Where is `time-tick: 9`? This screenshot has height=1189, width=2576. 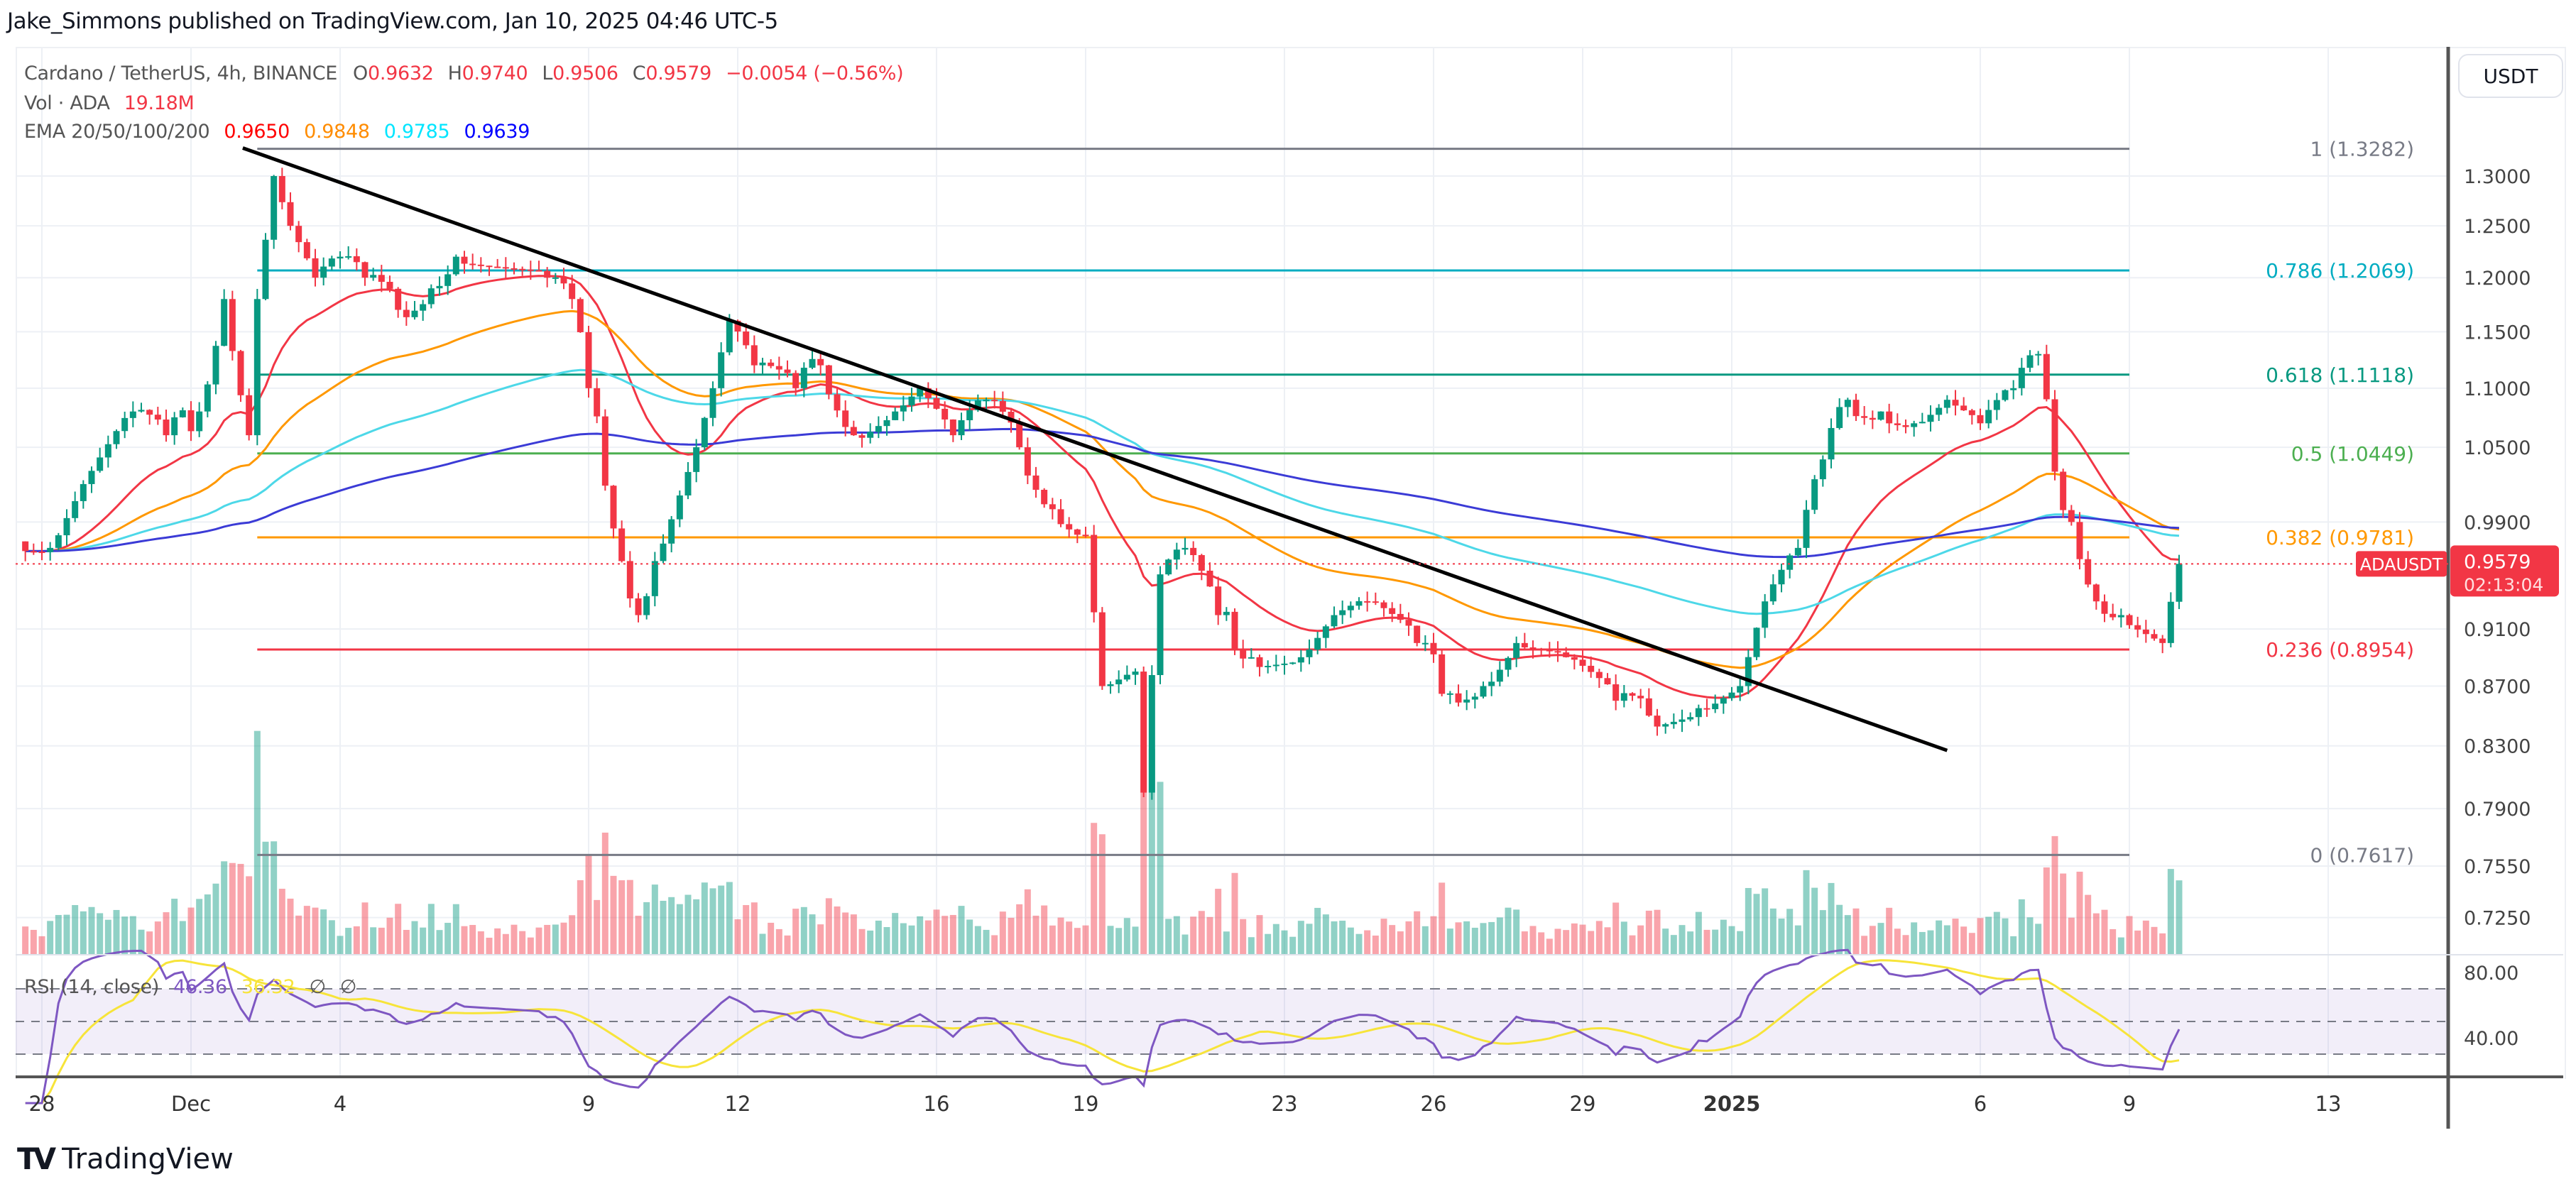 time-tick: 9 is located at coordinates (2129, 1104).